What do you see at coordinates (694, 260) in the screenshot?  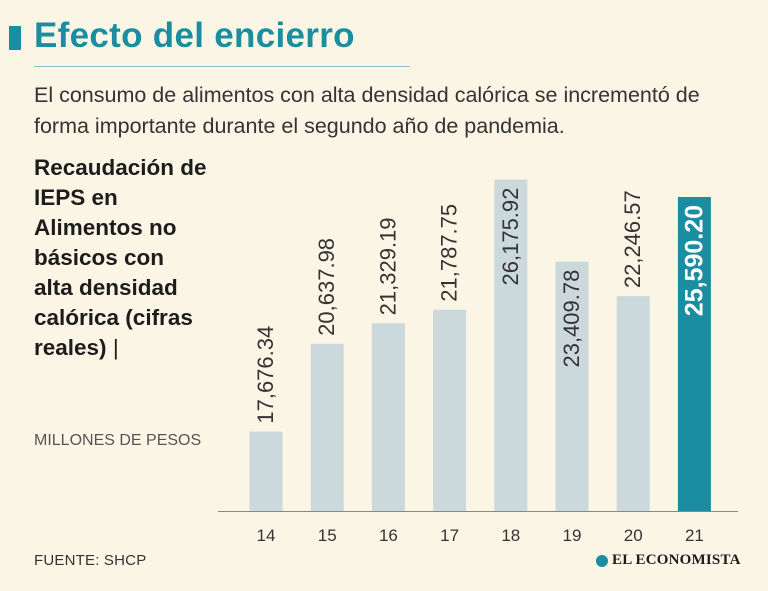 I see `value-label-21: 25,590.20` at bounding box center [694, 260].